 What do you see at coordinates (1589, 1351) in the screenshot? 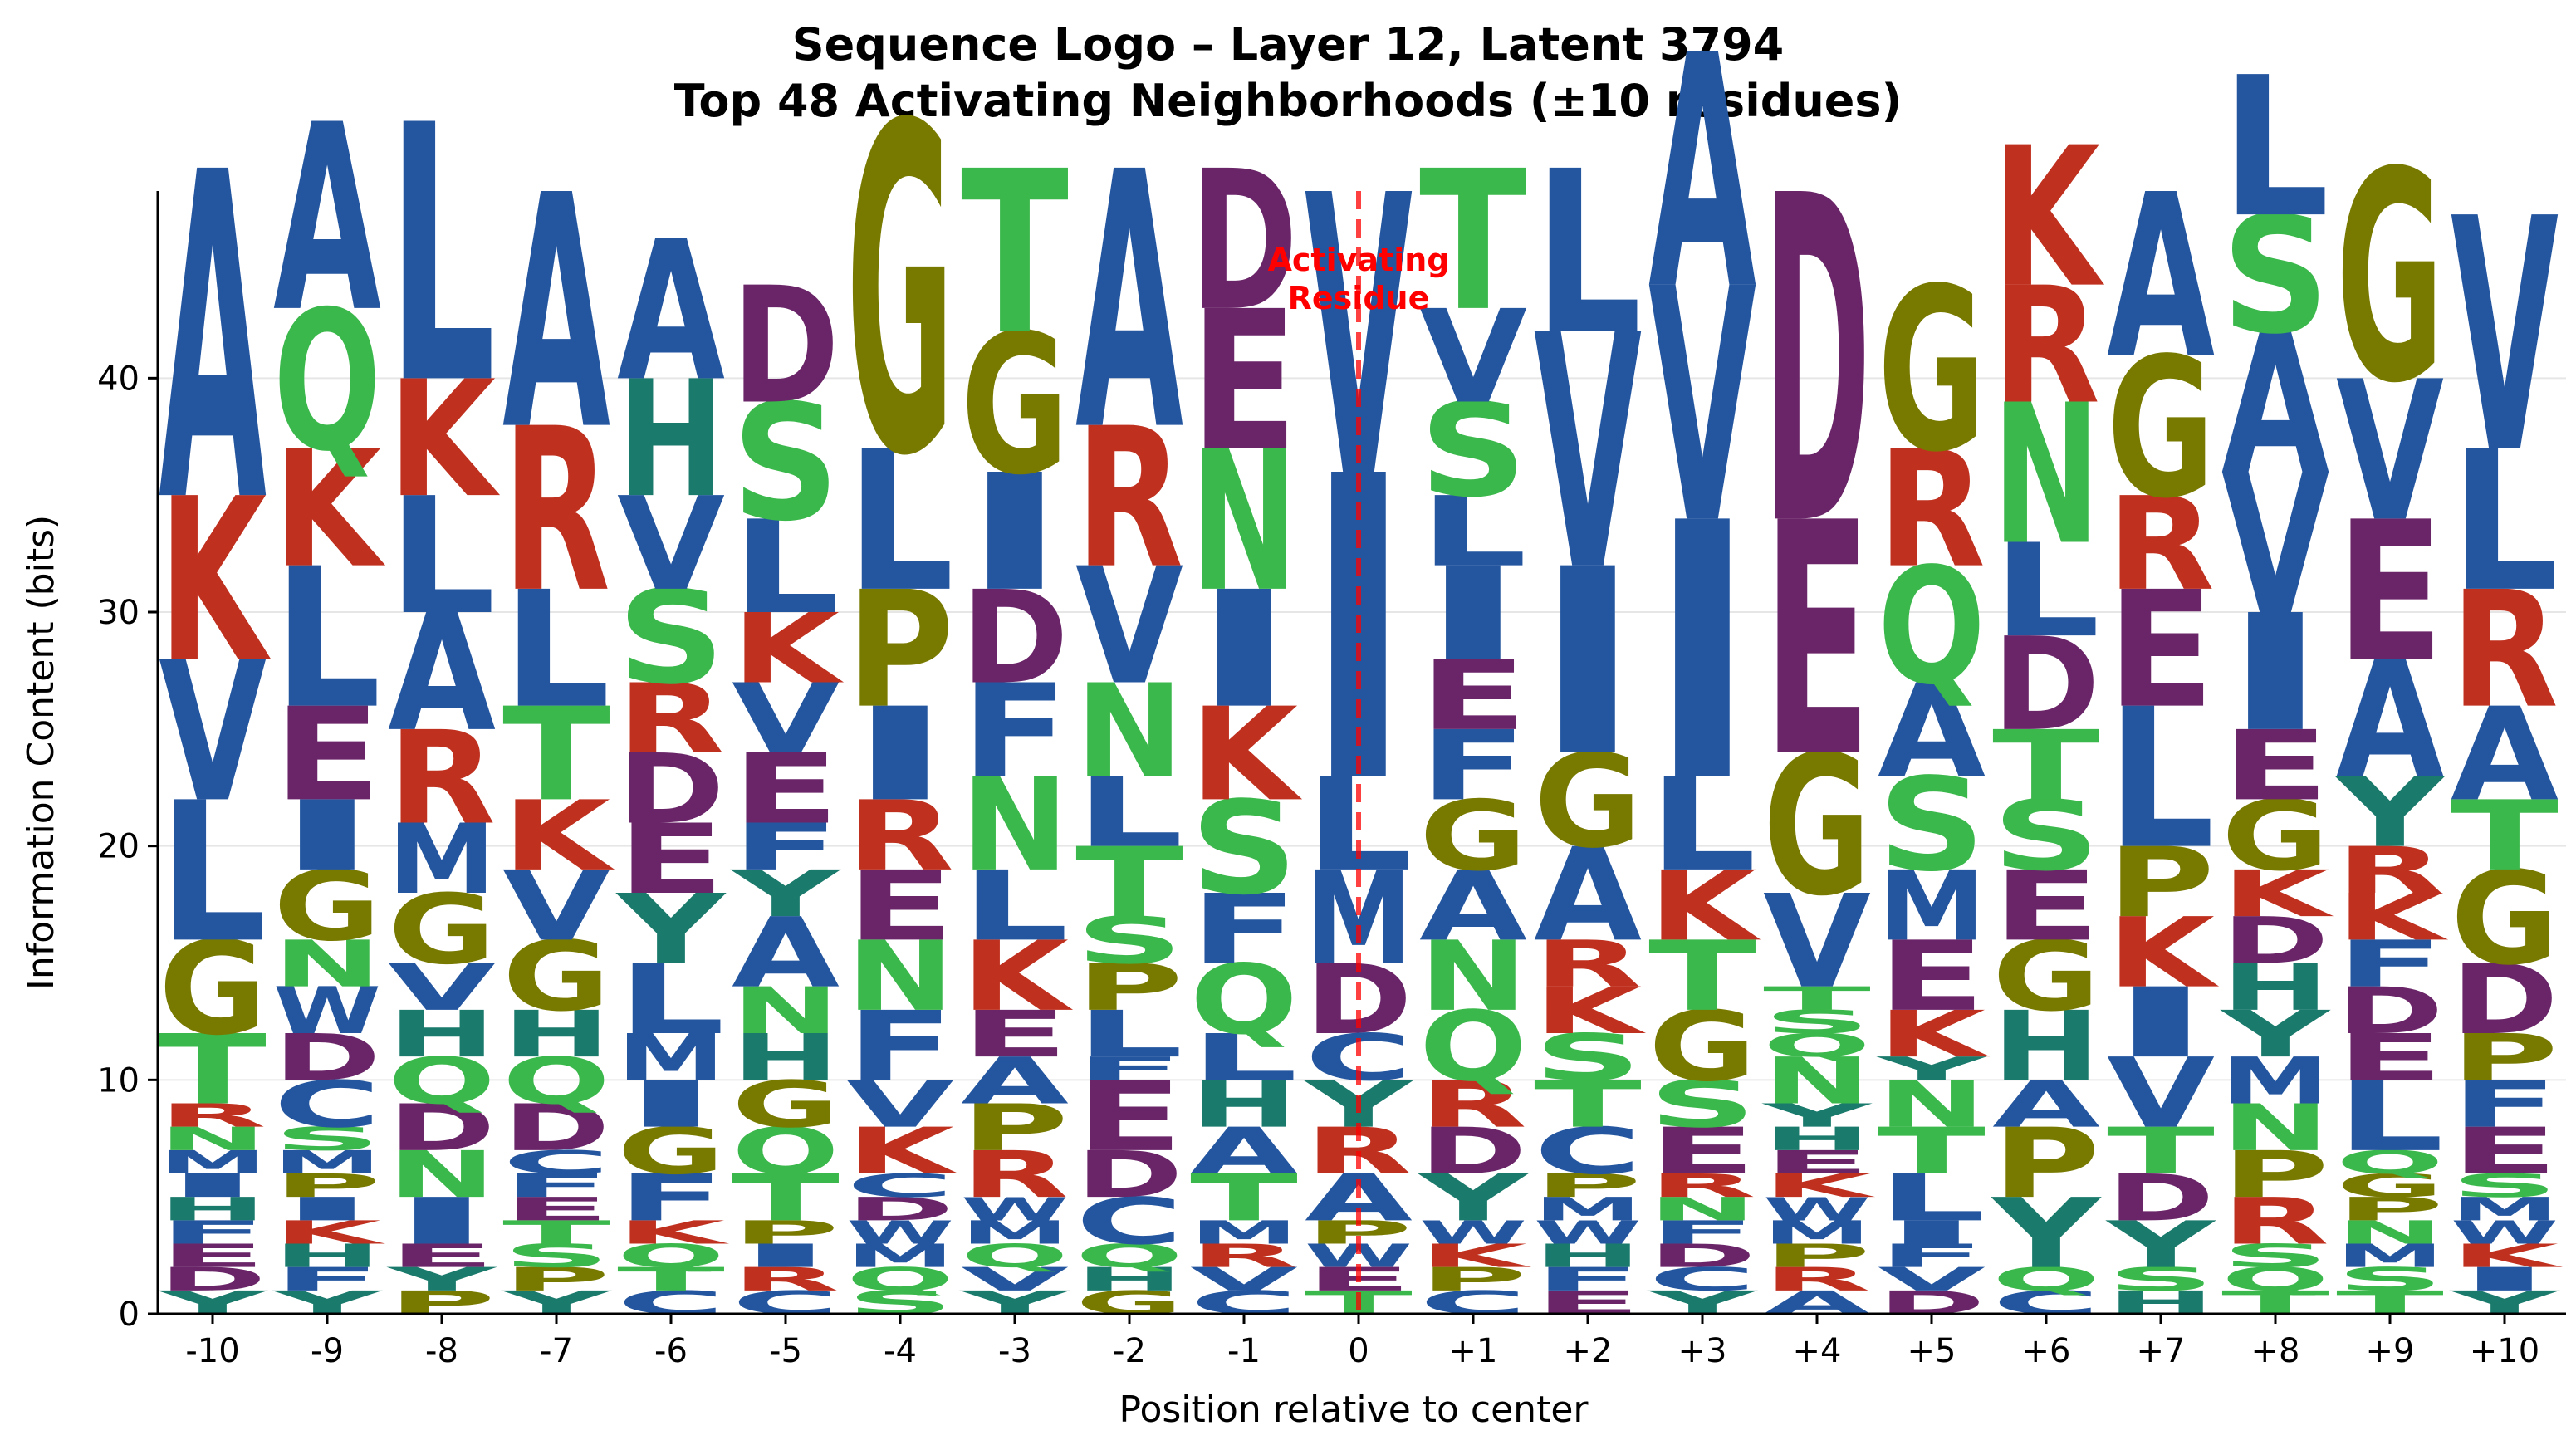
I see `x-tick-label: +2` at bounding box center [1589, 1351].